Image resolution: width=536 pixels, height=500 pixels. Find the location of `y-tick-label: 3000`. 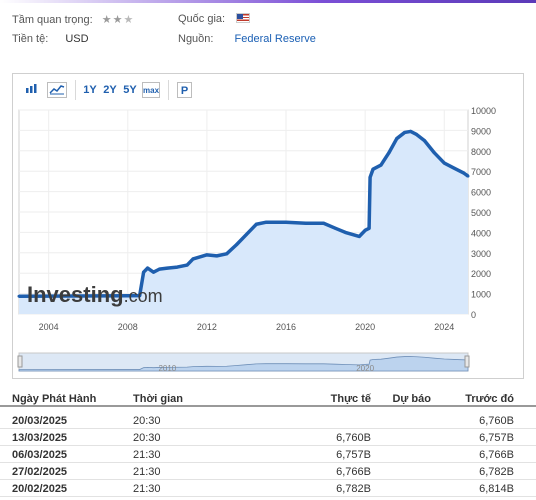

y-tick-label: 3000 is located at coordinates (481, 254).